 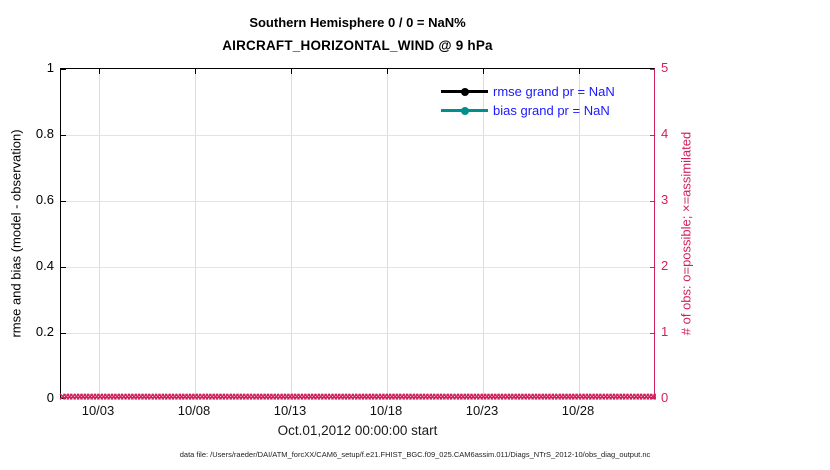 I want to click on y-tick-label-left: 1, so click(x=50, y=67).